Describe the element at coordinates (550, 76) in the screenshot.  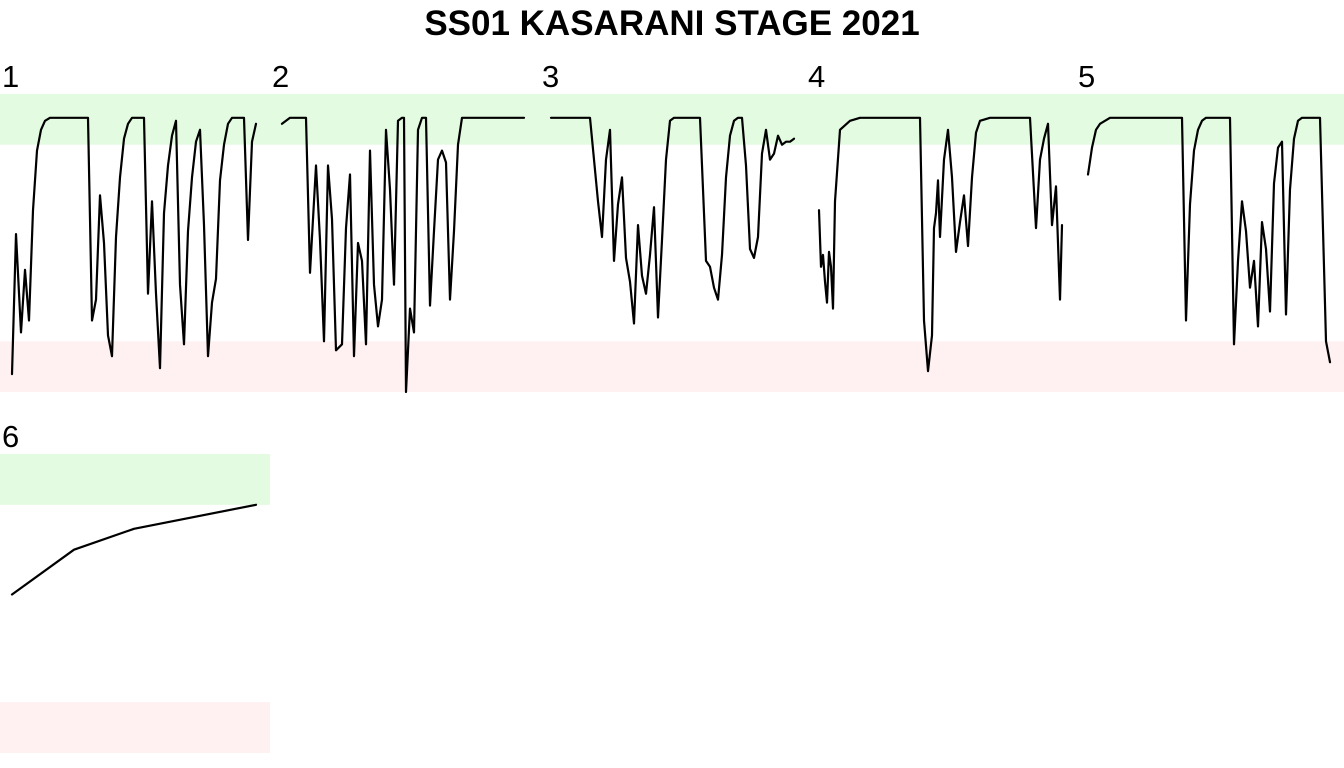
I see `panel-label-3: 3` at that location.